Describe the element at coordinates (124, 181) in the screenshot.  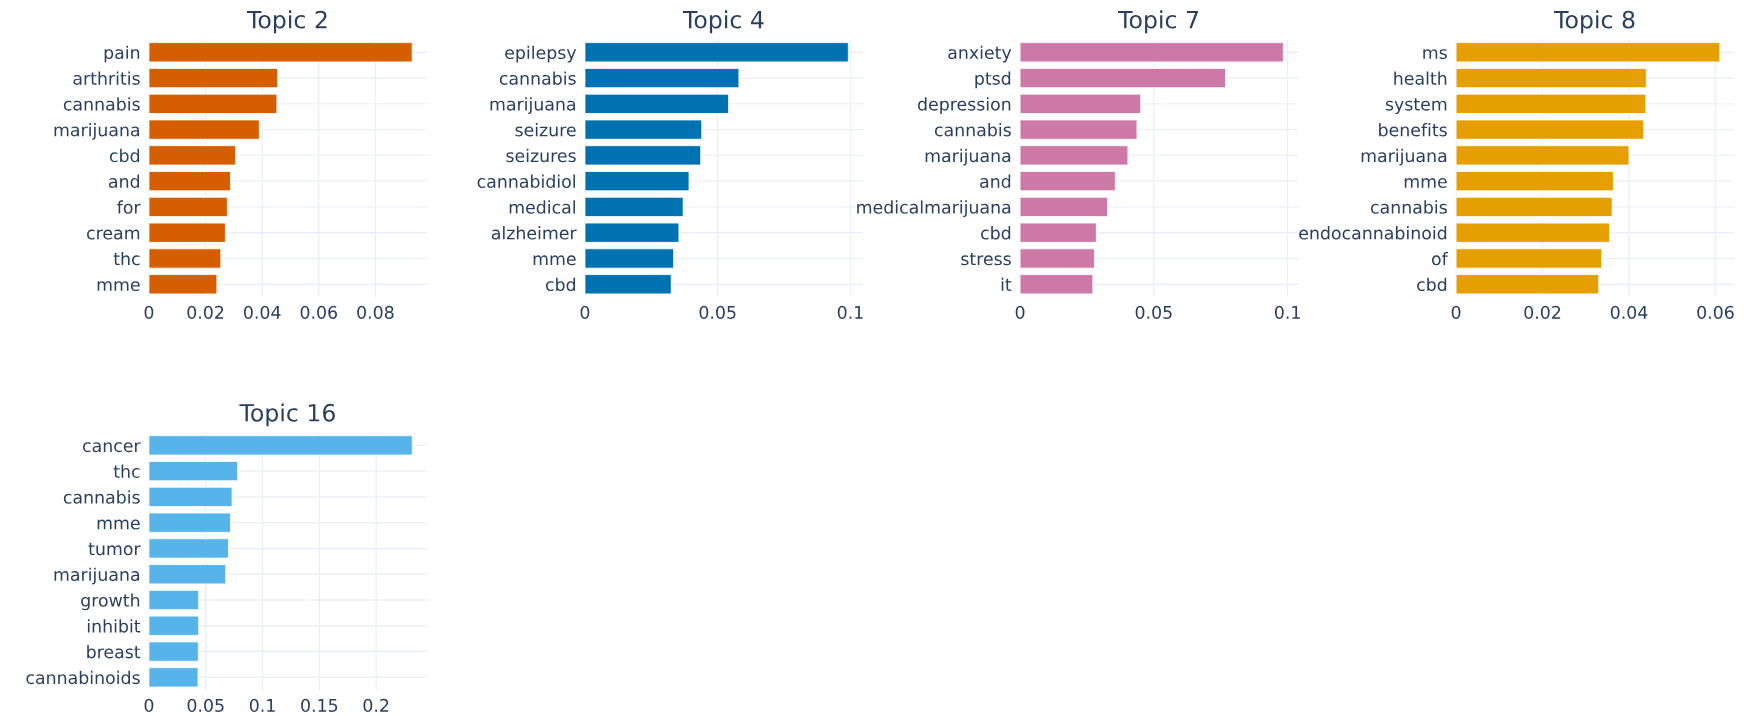
I see `y-tick-label: and` at that location.